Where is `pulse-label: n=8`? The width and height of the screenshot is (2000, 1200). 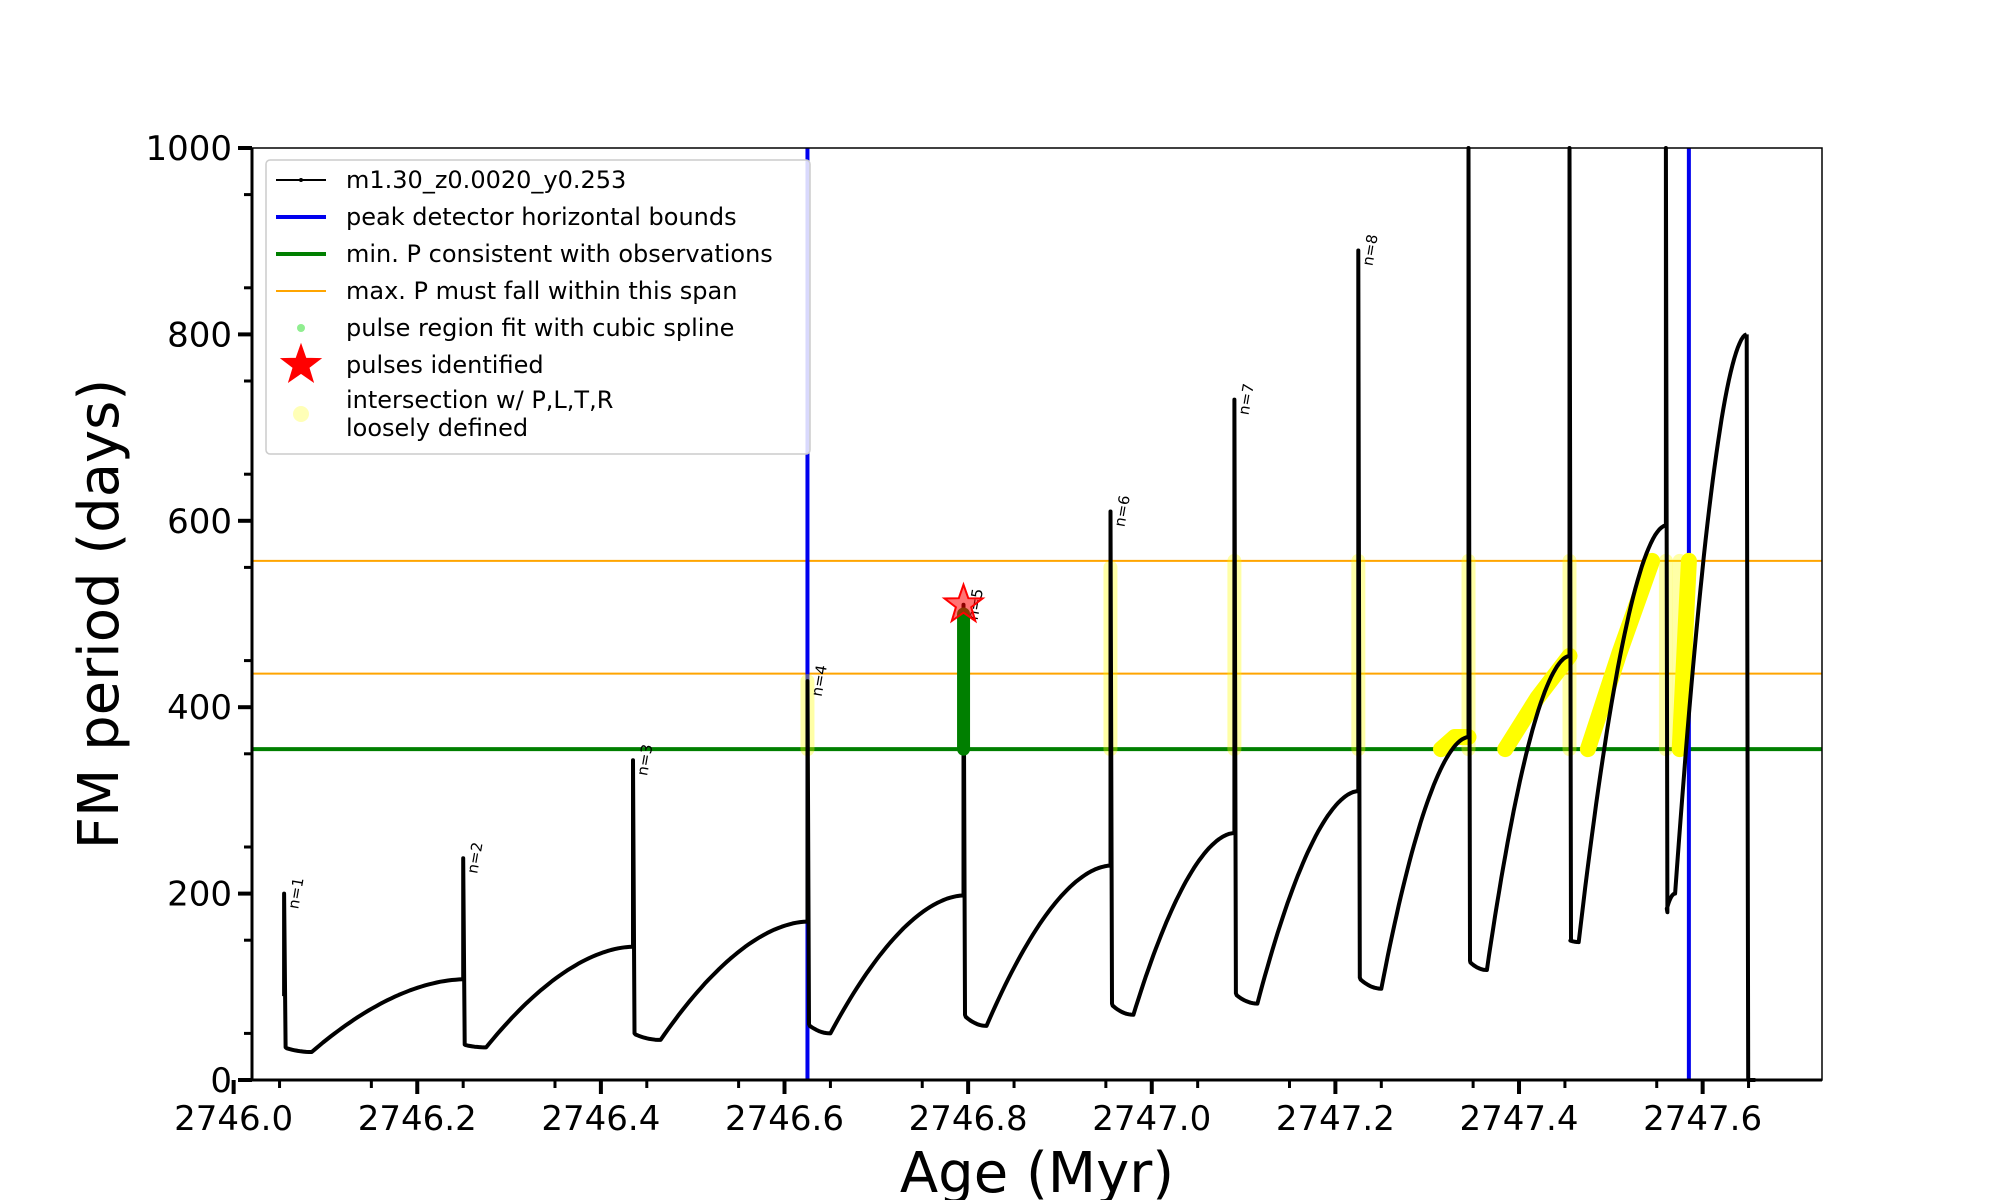
pulse-label: n=8 is located at coordinates (1370, 250).